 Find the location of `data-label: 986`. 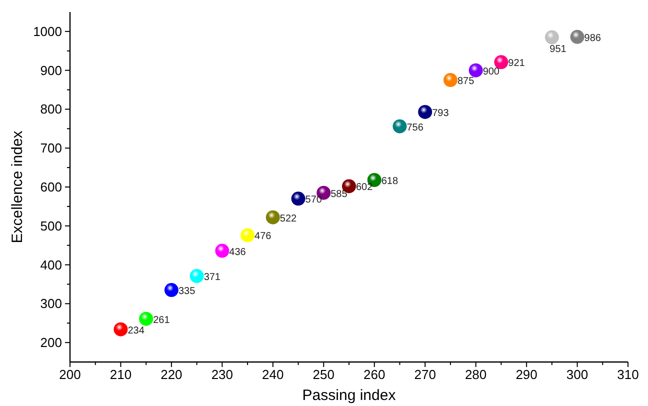

data-label: 986 is located at coordinates (593, 38).